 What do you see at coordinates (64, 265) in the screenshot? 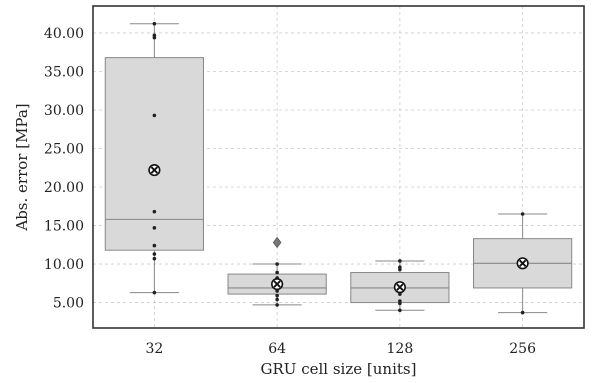
I see `y-tick-label: 10.00` at bounding box center [64, 265].